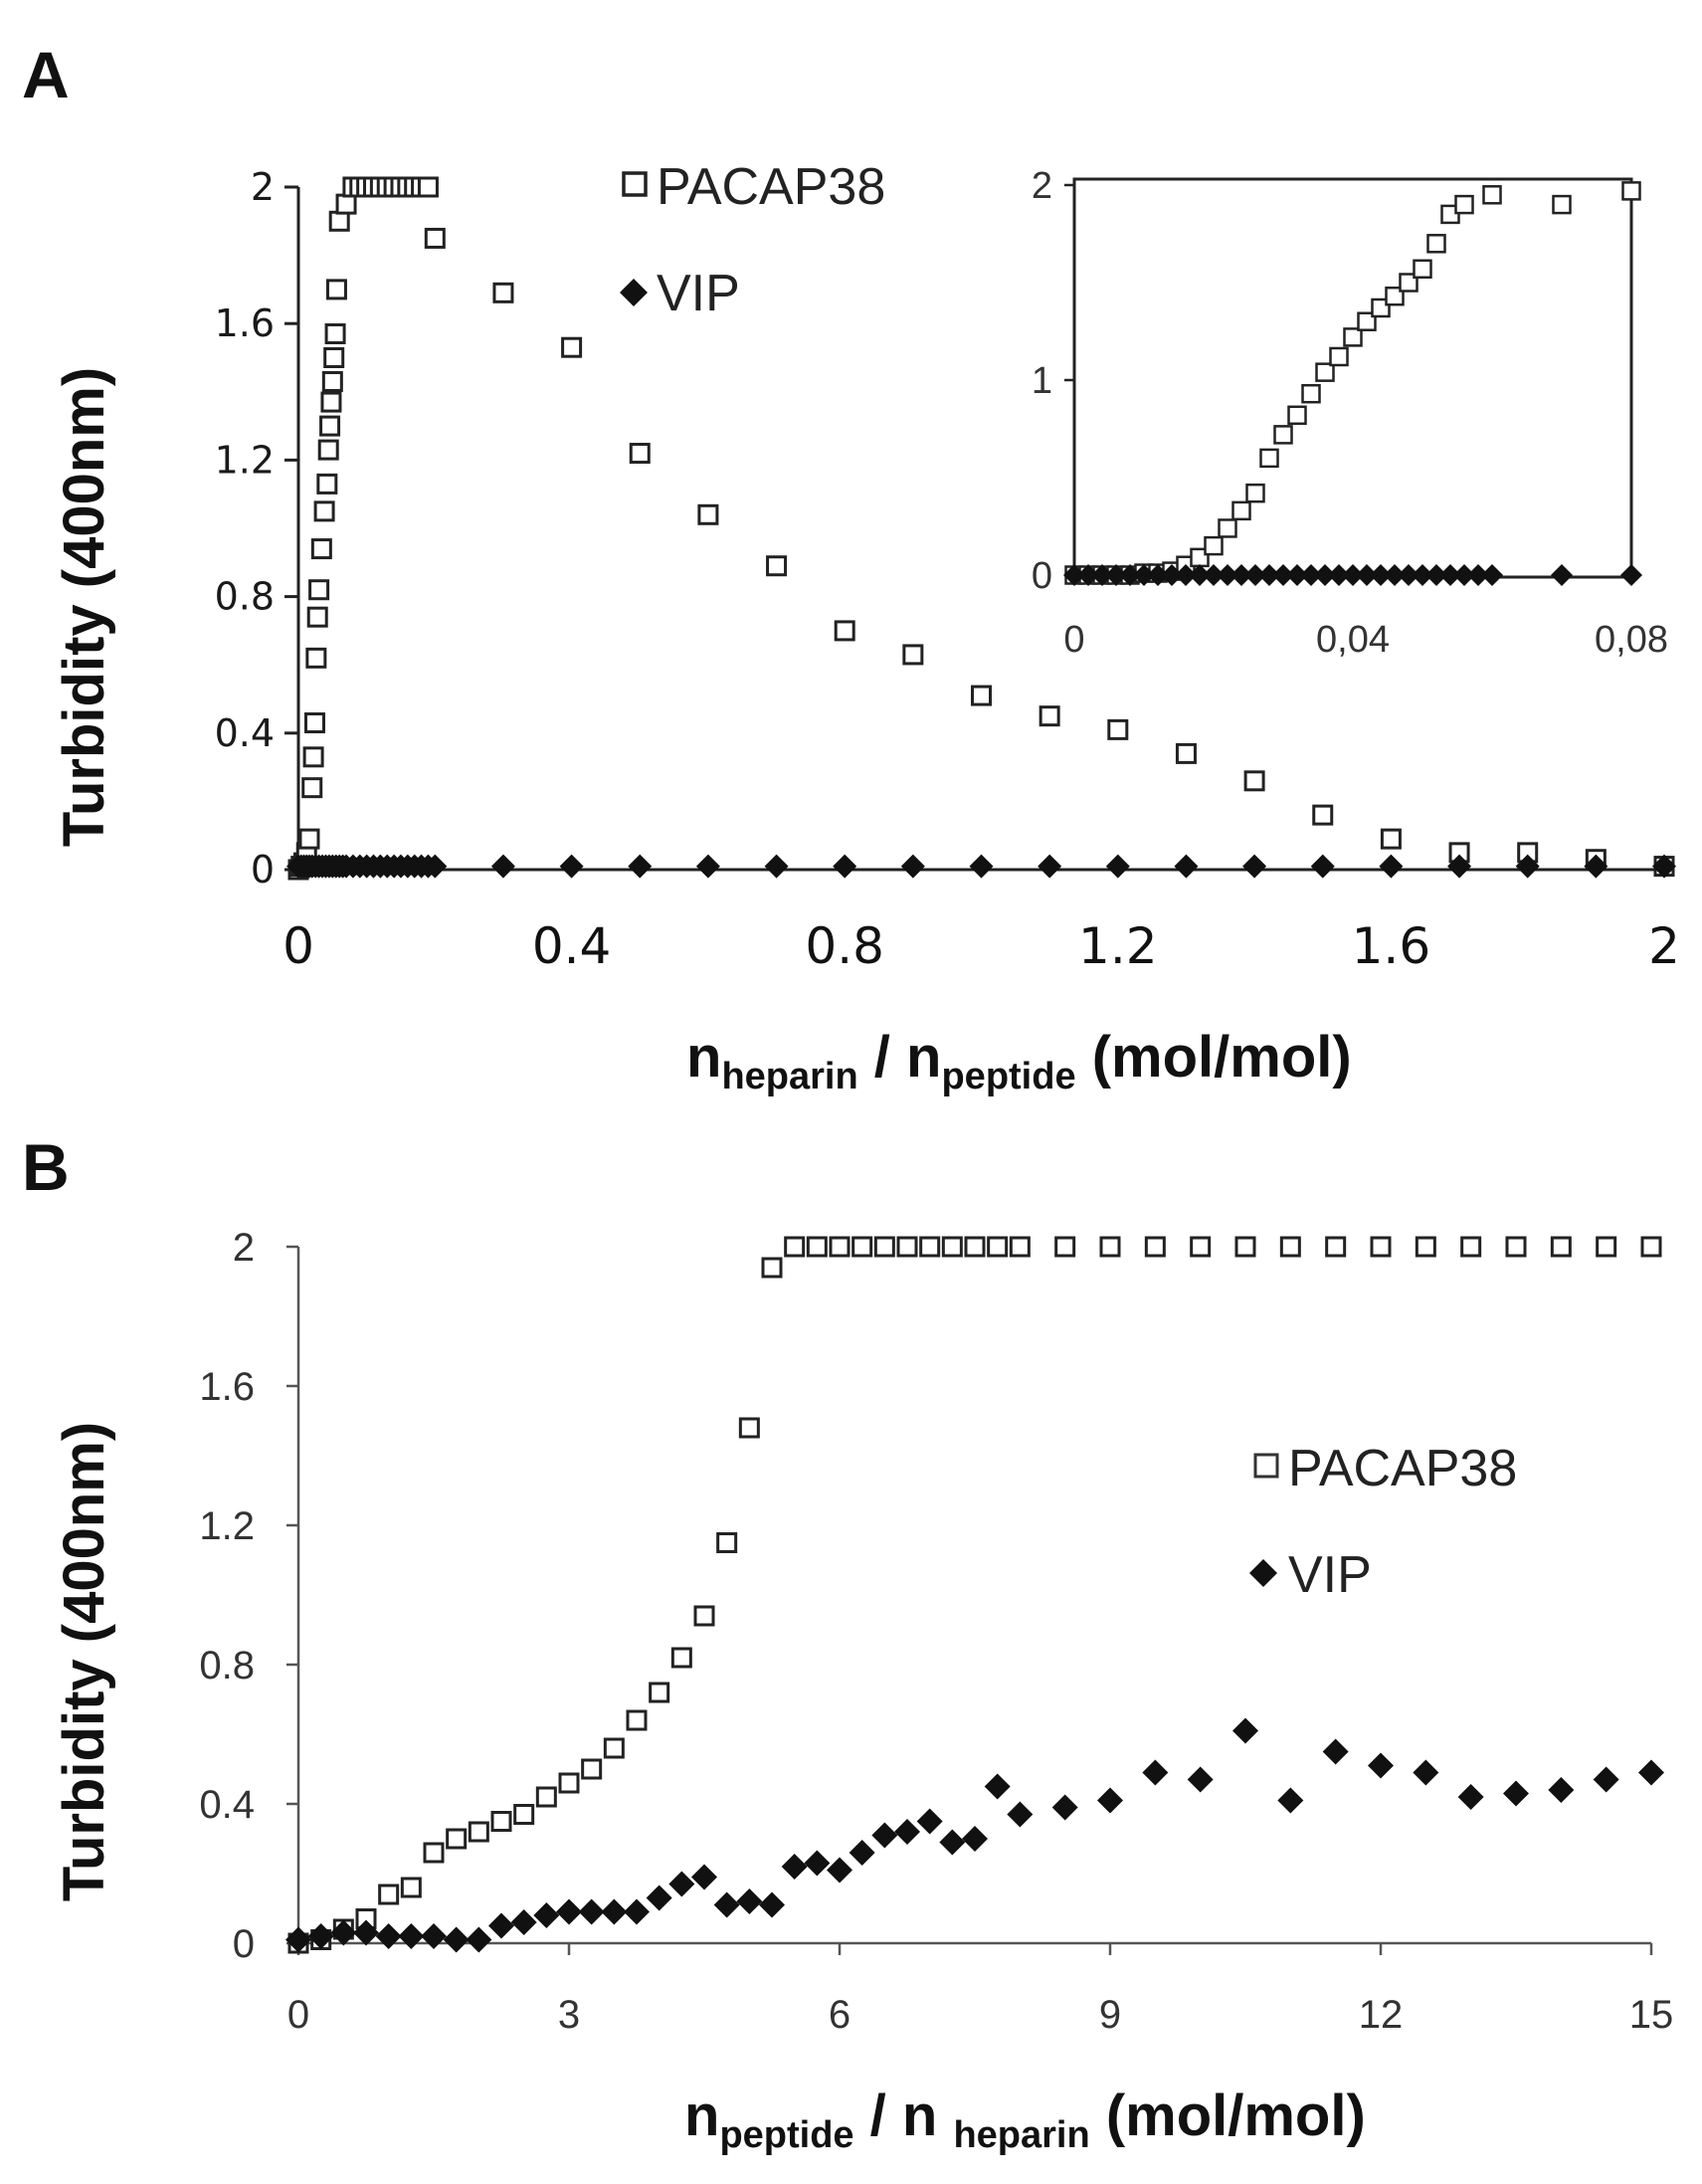 This screenshot has width=1702, height=2184. I want to click on panel-a-x-tick-label: 0.8, so click(845, 946).